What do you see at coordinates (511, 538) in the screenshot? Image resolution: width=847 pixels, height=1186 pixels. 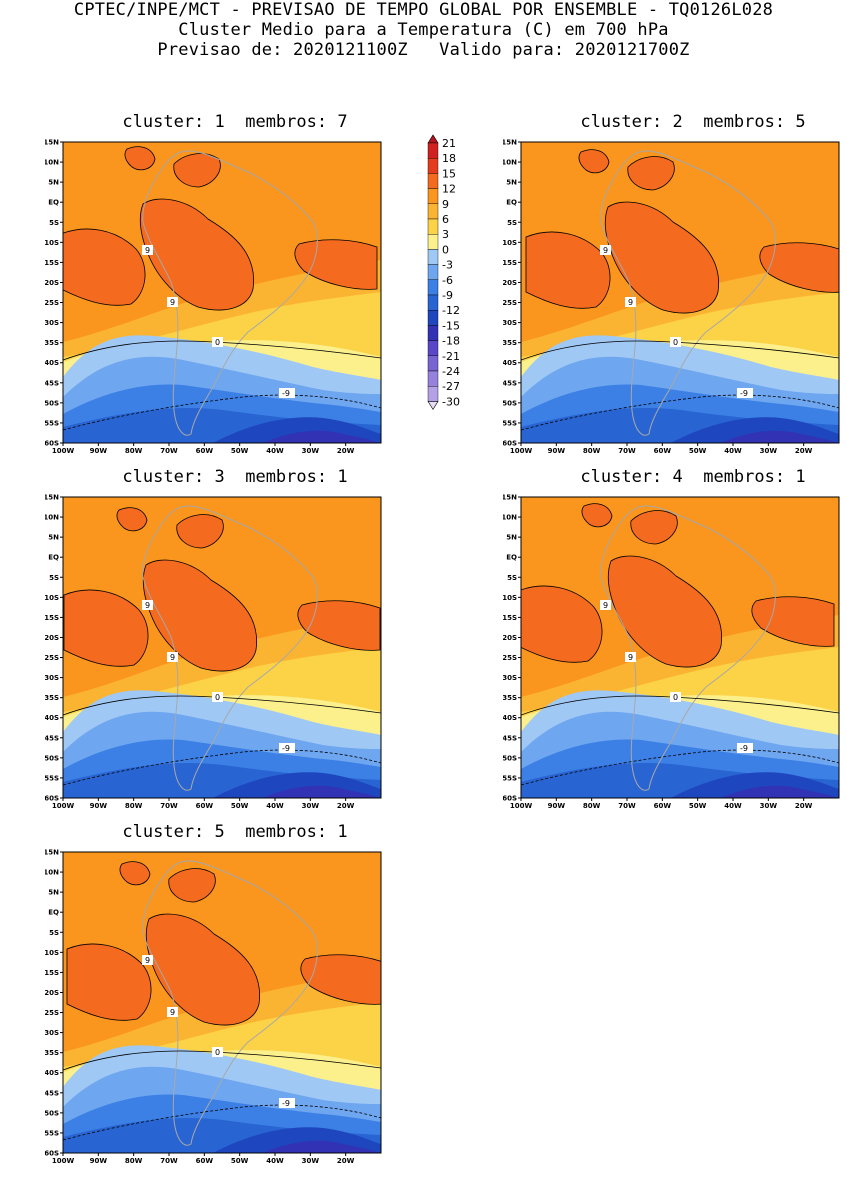 I see `lat-label: 5N` at bounding box center [511, 538].